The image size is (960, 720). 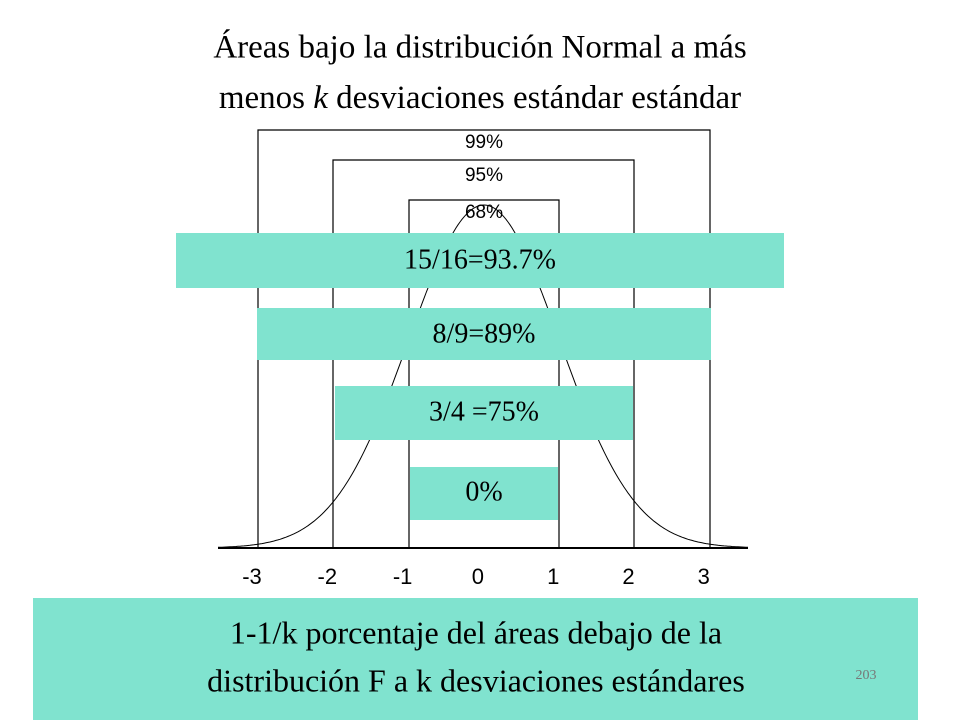 I want to click on title-text: menos, so click(x=266, y=98).